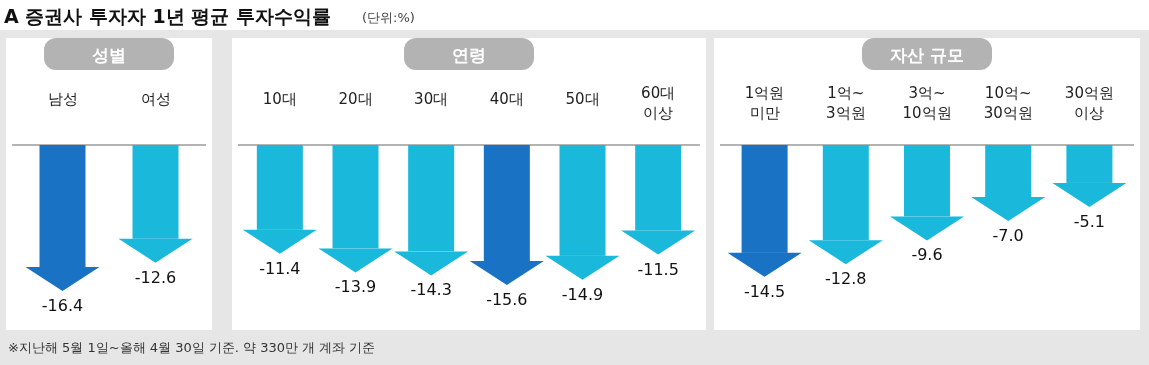 The image size is (1149, 365). Describe the element at coordinates (431, 99) in the screenshot. I see `x-tick-label: 30대` at that location.